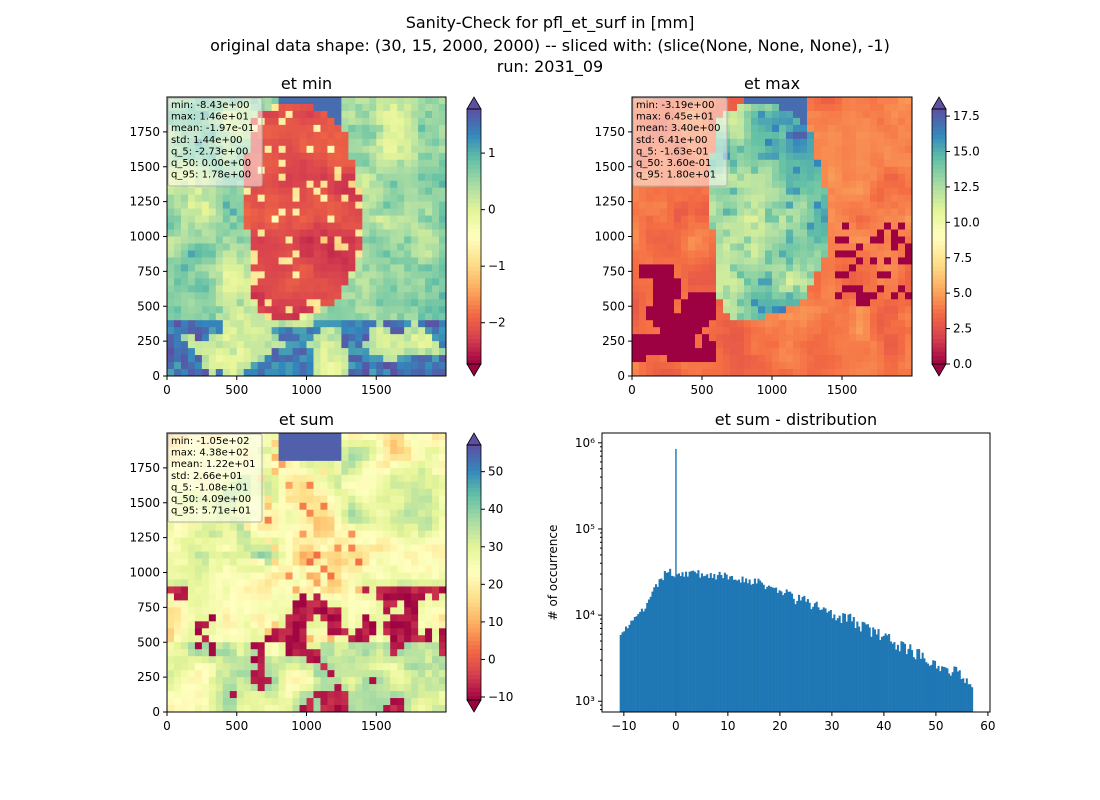 The image size is (1100, 800). What do you see at coordinates (702, 390) in the screenshot?
I see `x-tick-label: 500` at bounding box center [702, 390].